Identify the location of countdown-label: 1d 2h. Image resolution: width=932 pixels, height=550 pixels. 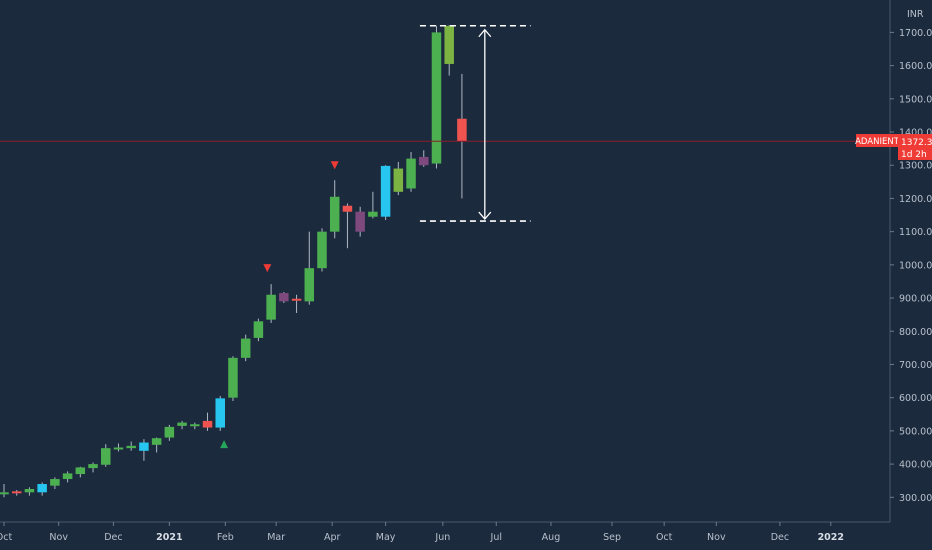
(914, 155).